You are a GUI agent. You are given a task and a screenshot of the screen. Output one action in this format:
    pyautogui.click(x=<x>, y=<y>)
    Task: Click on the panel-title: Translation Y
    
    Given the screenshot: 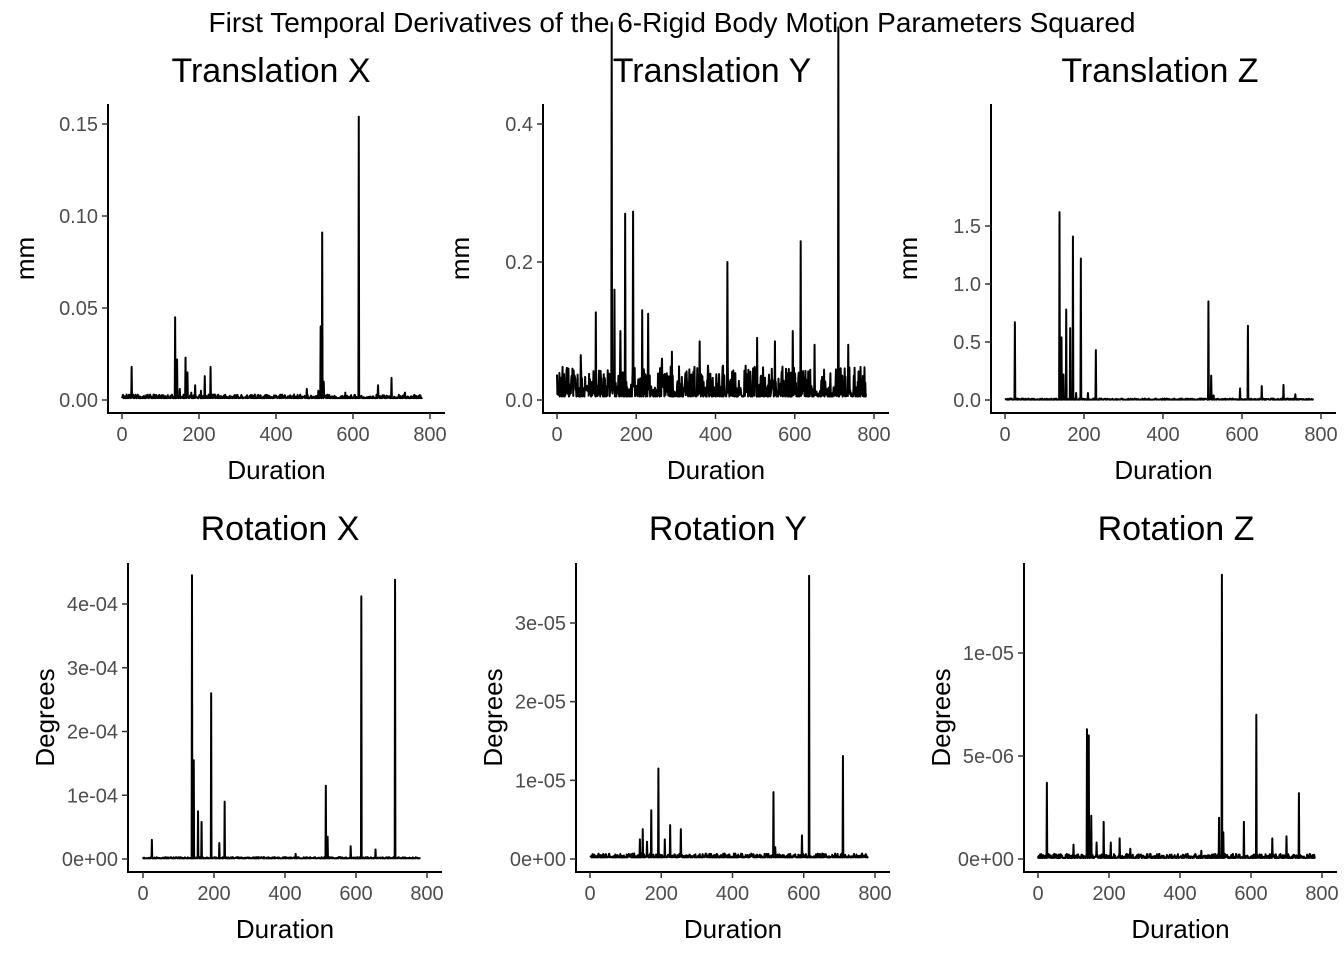 What is the action you would take?
    pyautogui.click(x=712, y=71)
    